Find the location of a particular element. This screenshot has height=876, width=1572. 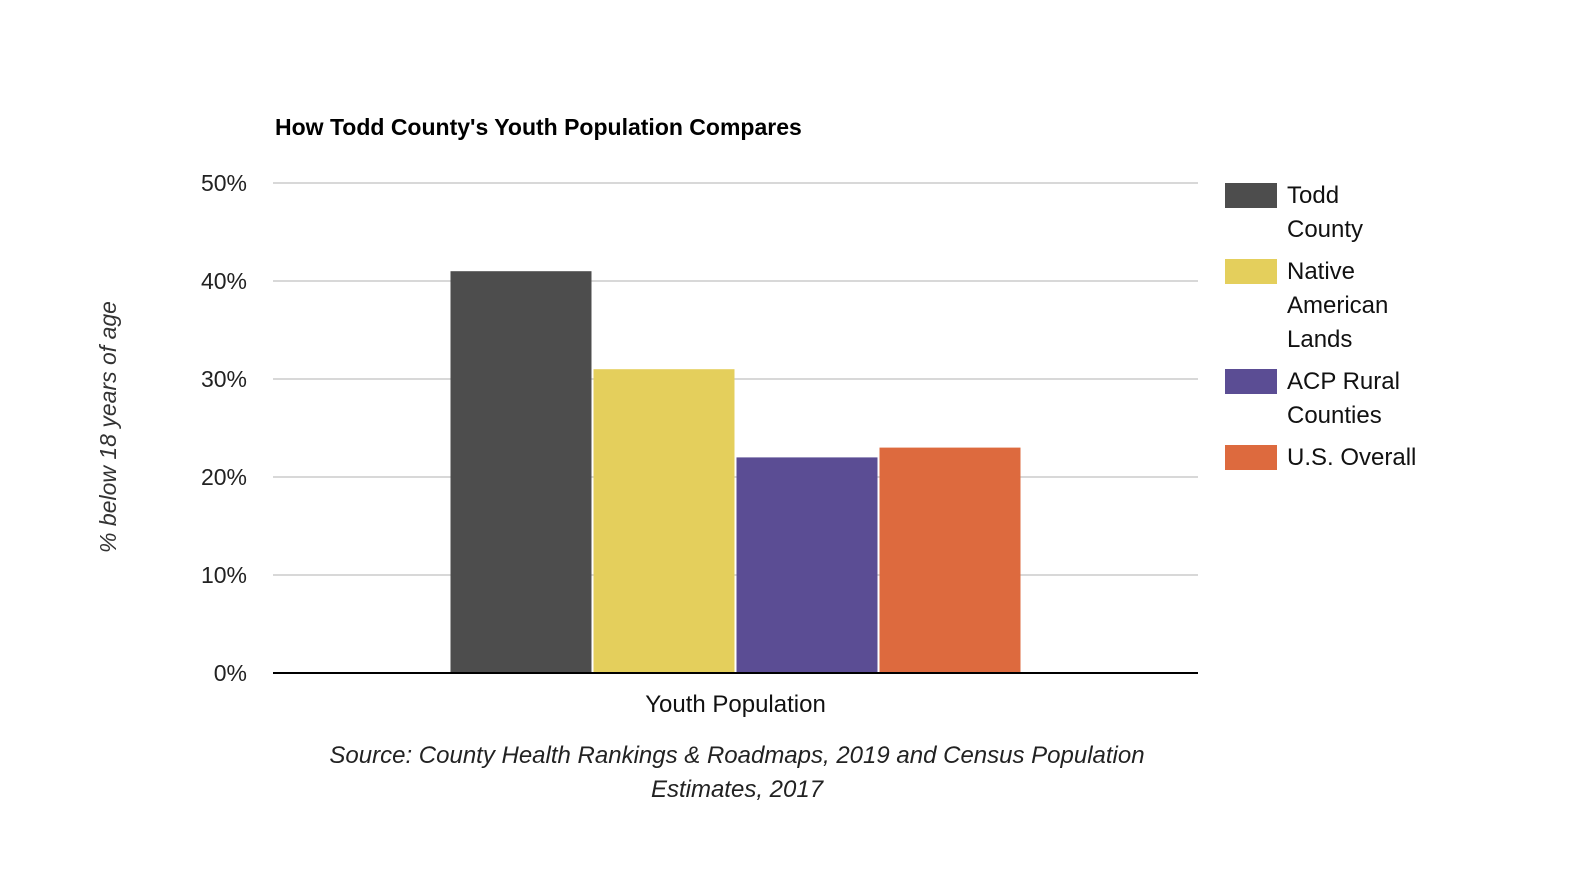

legend-label-line: American is located at coordinates (1337, 305).